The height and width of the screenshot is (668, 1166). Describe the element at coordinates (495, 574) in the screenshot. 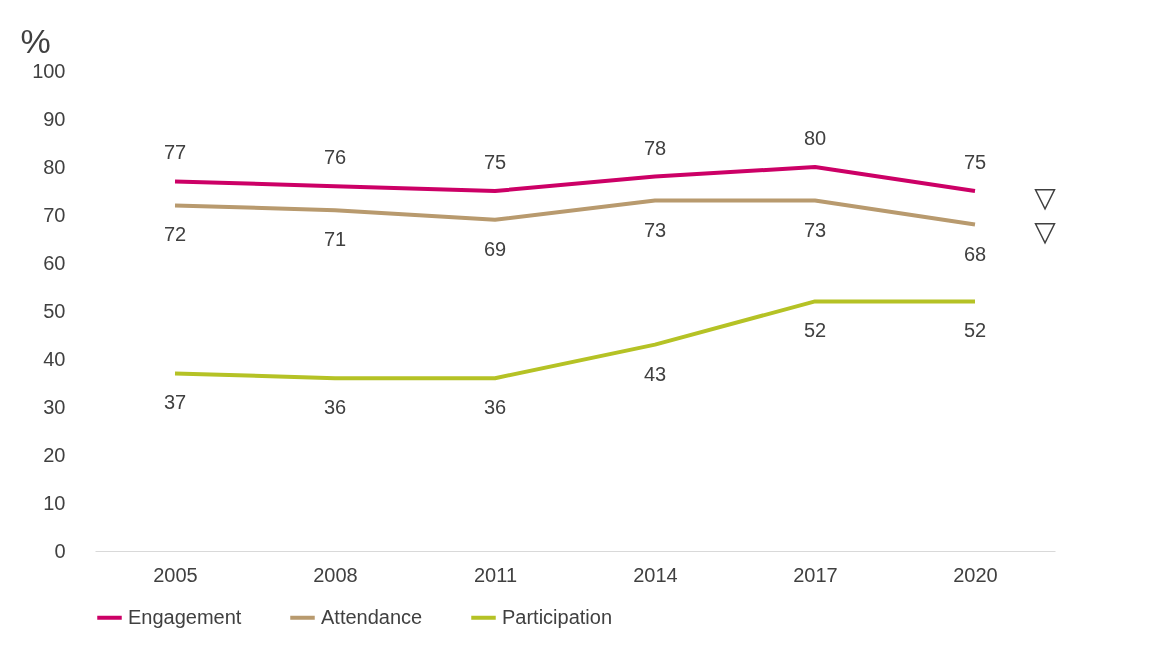

I see `x-tick-label: 2011` at that location.